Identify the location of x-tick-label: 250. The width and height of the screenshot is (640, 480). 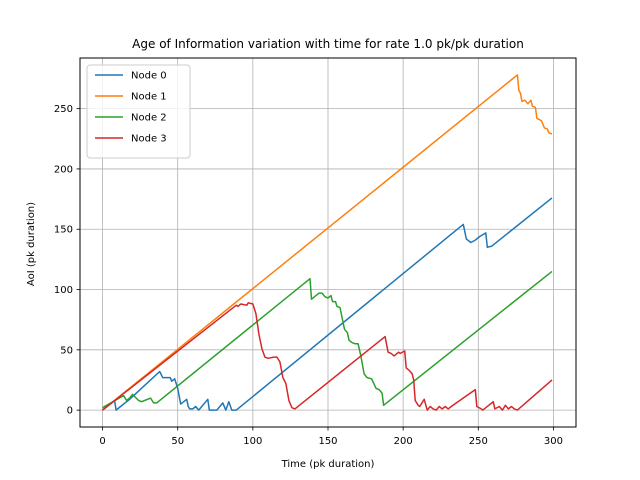
(478, 441).